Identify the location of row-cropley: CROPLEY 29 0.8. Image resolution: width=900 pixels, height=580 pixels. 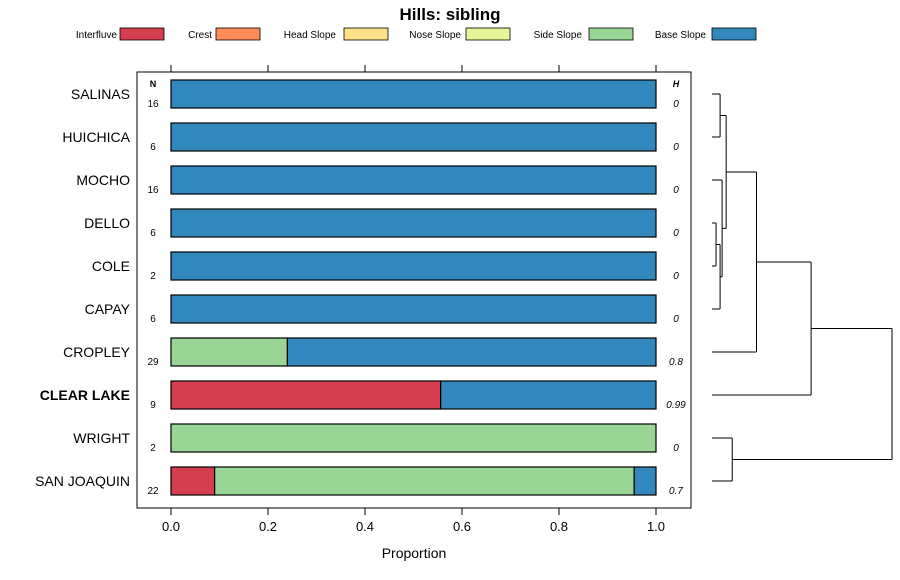
(373, 352).